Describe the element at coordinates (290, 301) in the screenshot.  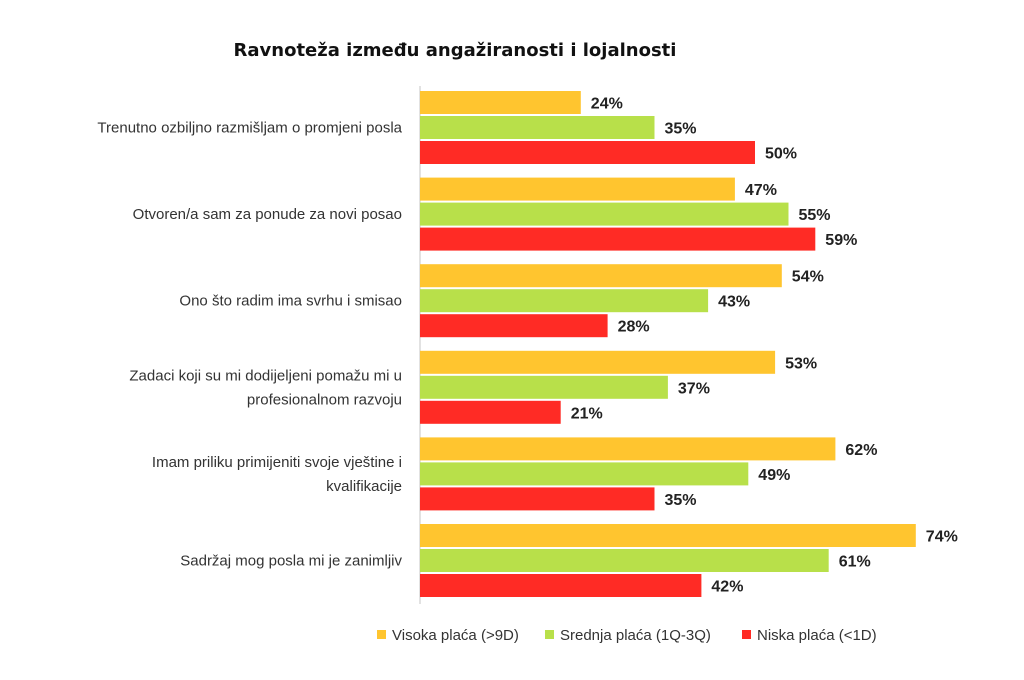
I see `category-label: Ono što radim ima svrhu i smisao` at that location.